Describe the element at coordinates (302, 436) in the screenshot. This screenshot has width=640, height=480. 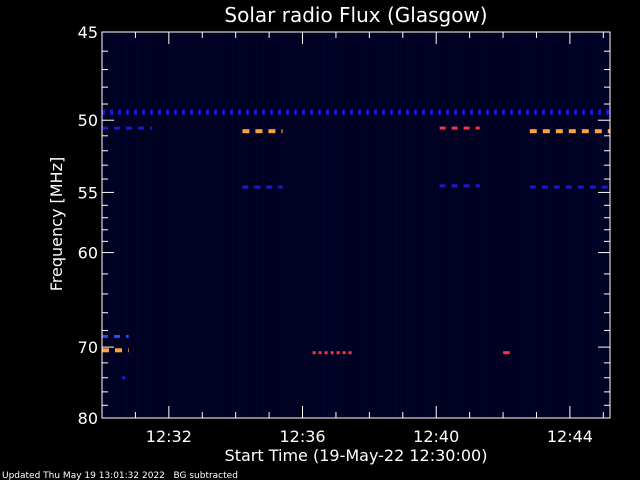
I see `x-tick-label: 12:36` at that location.